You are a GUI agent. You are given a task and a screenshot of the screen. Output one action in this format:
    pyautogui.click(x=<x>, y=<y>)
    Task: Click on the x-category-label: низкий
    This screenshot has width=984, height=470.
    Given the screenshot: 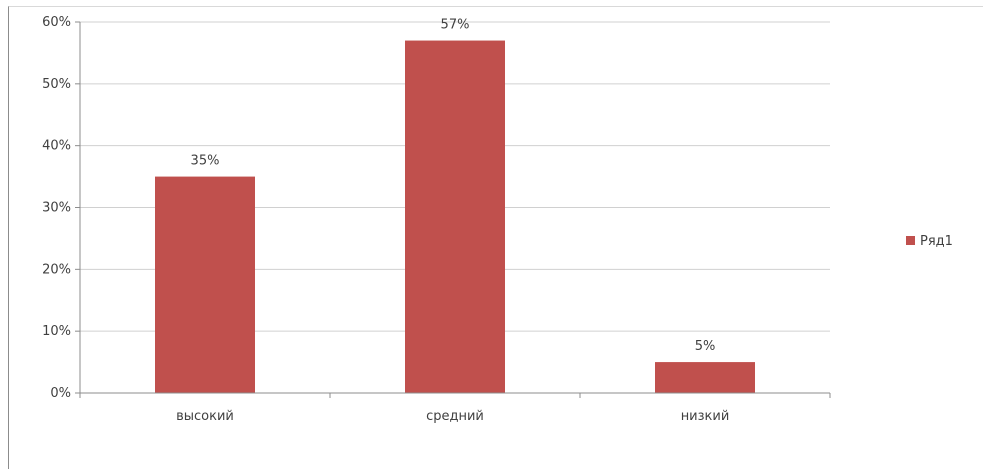 What is the action you would take?
    pyautogui.click(x=705, y=416)
    